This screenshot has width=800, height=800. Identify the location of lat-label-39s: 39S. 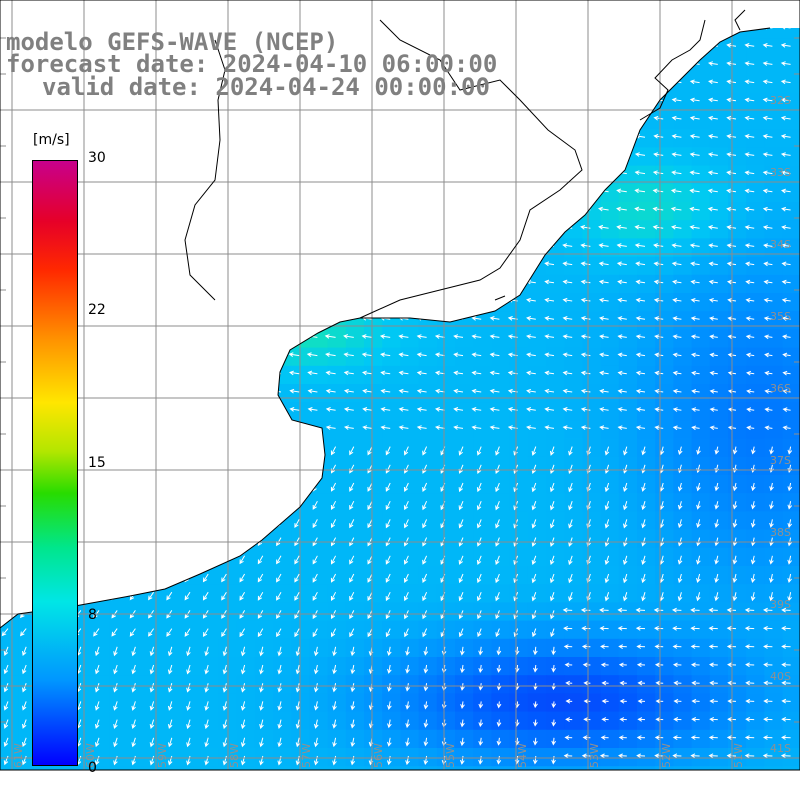
(780, 604).